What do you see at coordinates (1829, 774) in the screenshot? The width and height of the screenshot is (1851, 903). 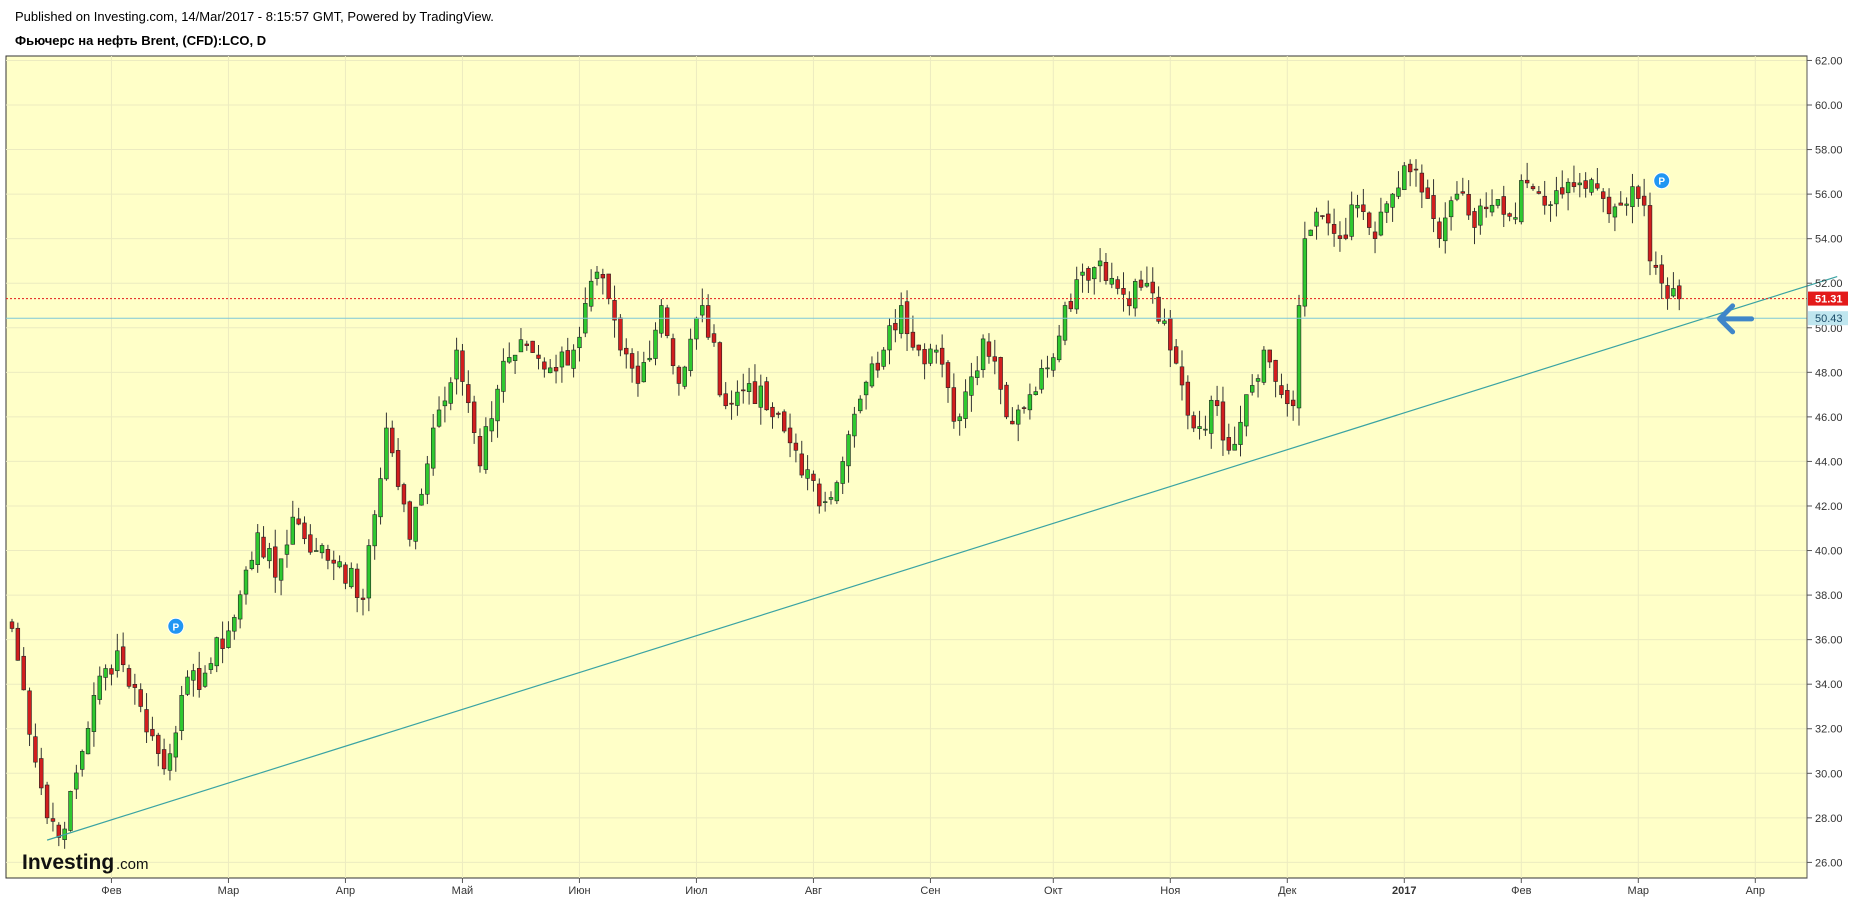 I see `y-tick-label: 30.00` at bounding box center [1829, 774].